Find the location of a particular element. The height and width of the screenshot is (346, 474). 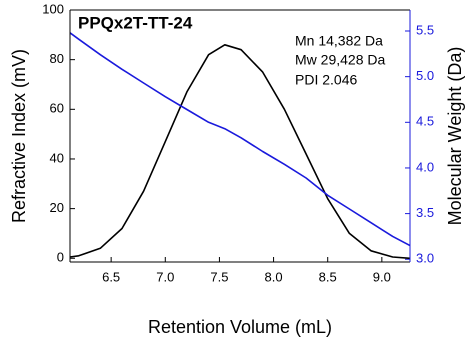

x-tick-label: 8.5 is located at coordinates (328, 276).